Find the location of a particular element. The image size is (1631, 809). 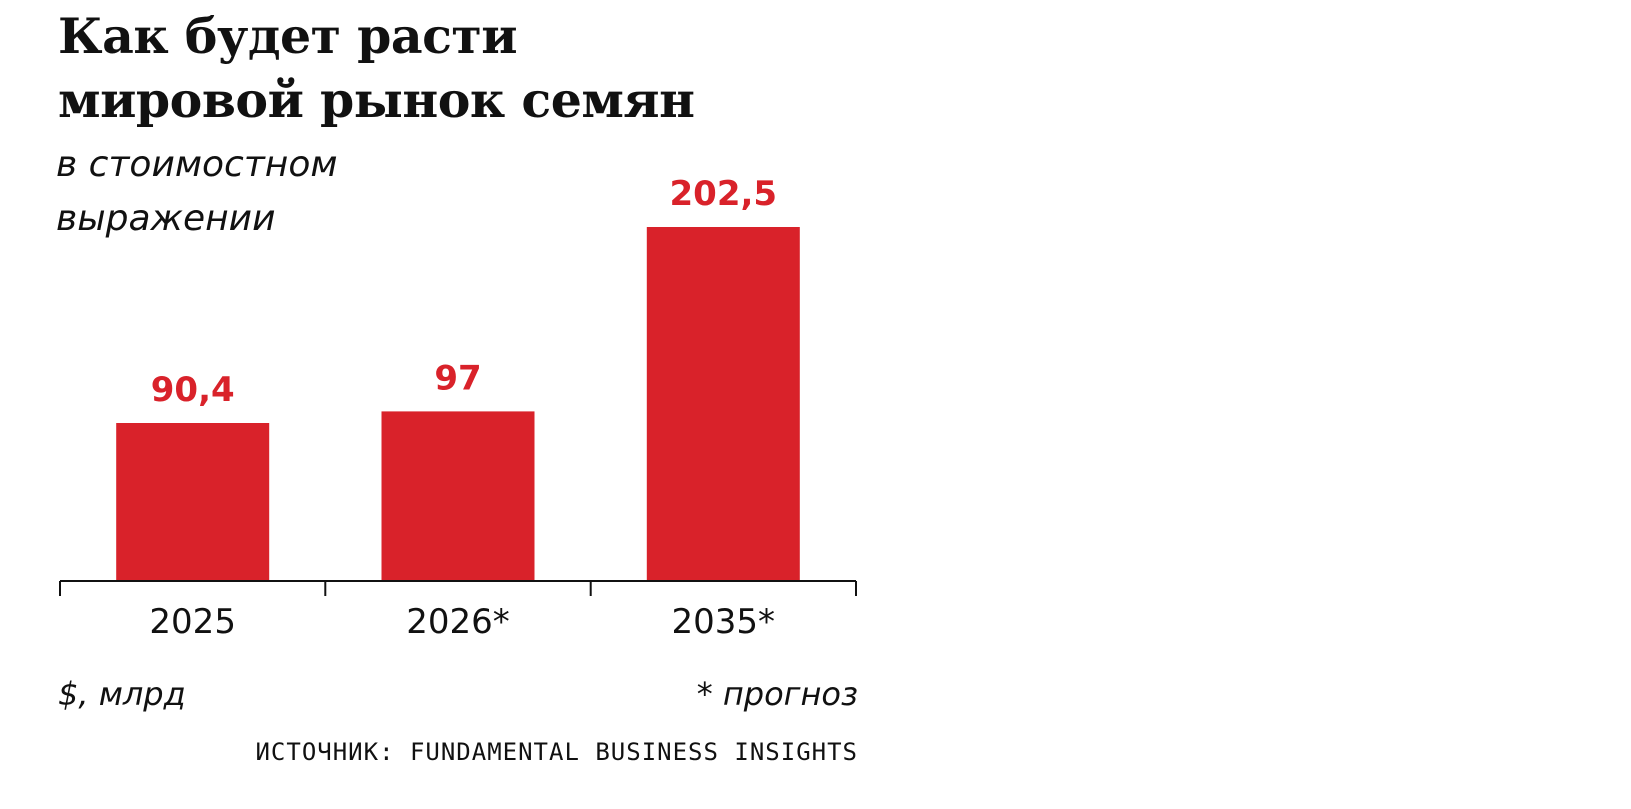

x-tick-label-3: 2035* is located at coordinates (724, 622).